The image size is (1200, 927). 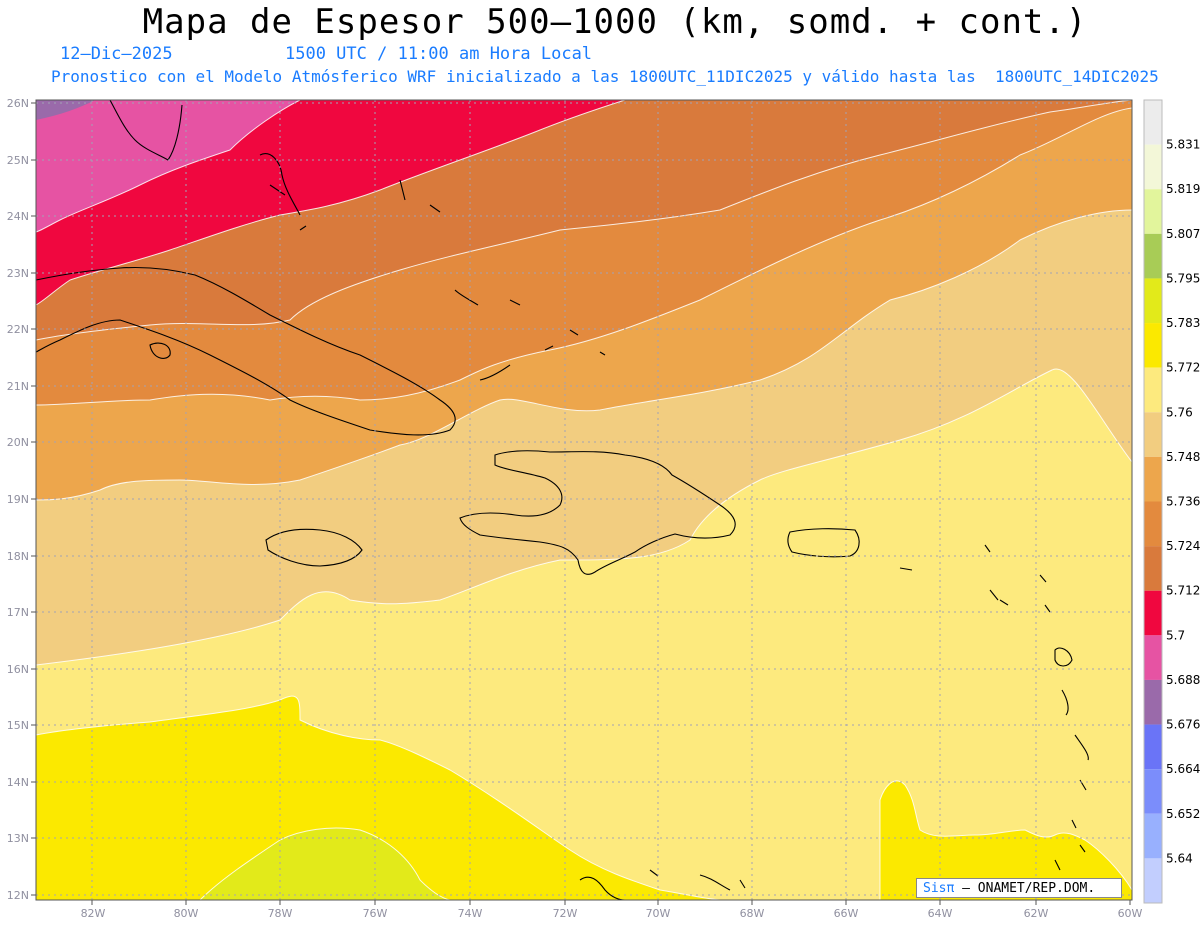 I want to click on lon-label: 74W, so click(x=470, y=913).